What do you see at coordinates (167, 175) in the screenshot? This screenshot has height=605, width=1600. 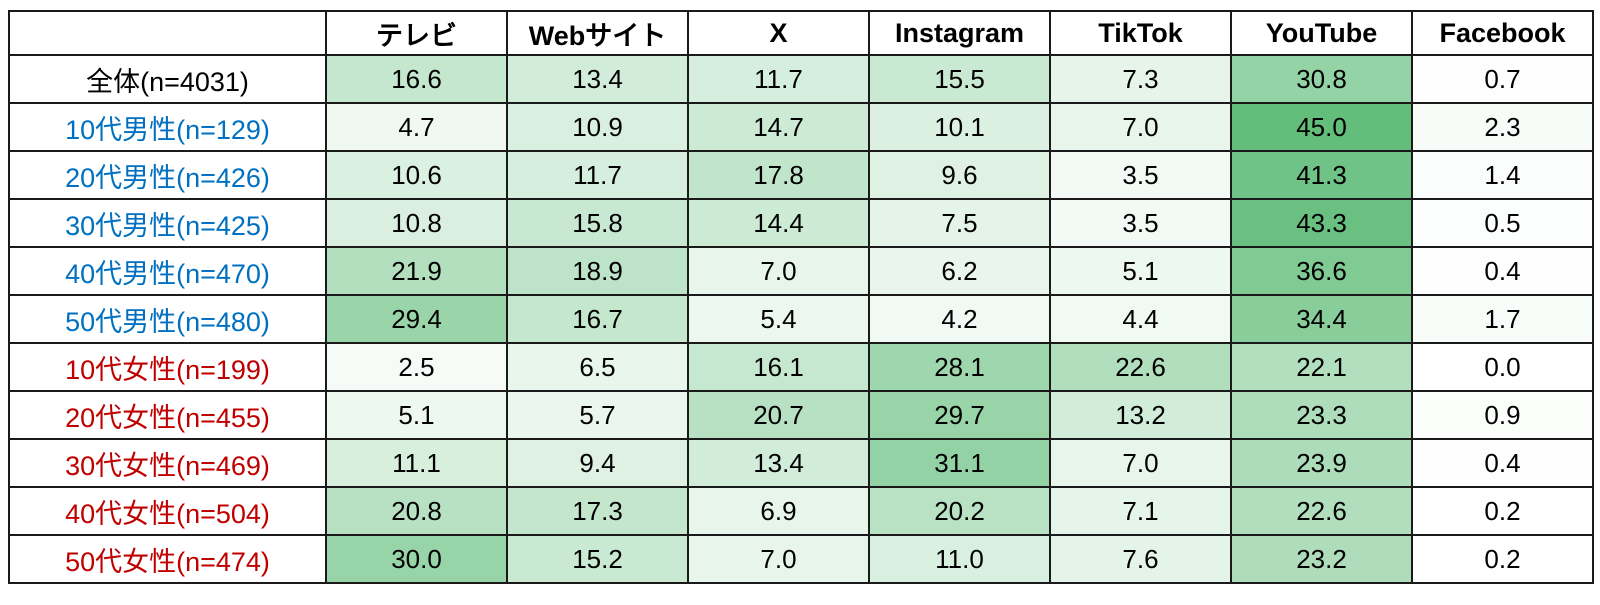 I see `row-label: 20代男性(n=426)` at bounding box center [167, 175].